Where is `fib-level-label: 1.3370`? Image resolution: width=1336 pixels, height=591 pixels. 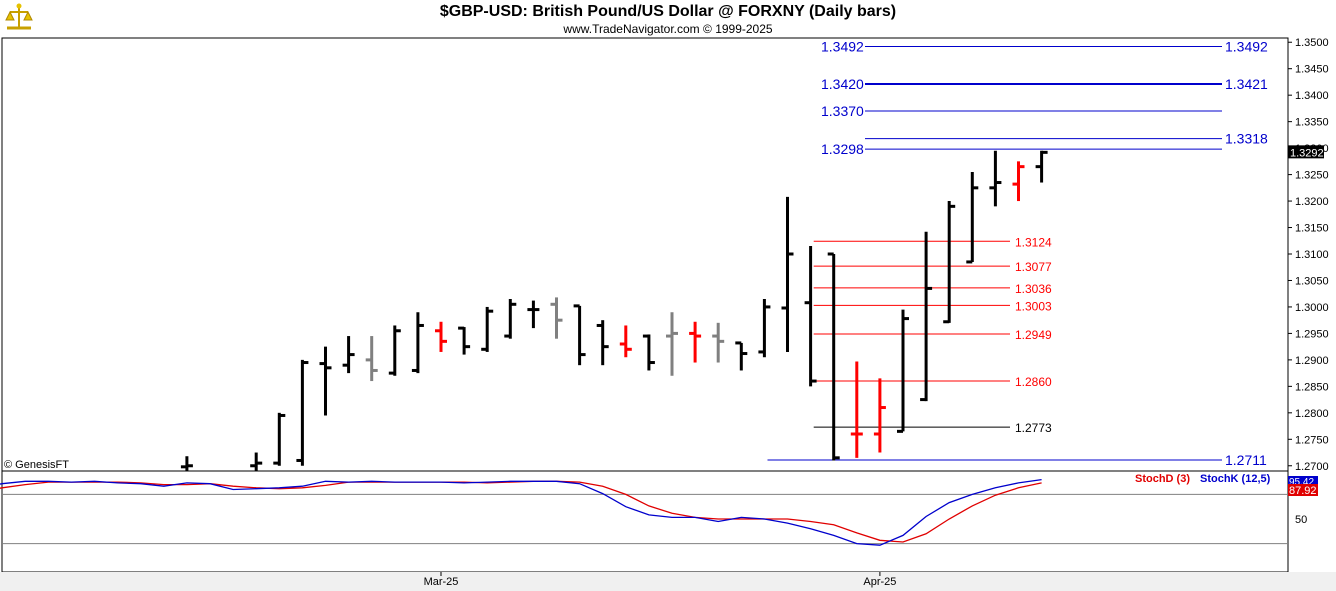 fib-level-label: 1.3370 is located at coordinates (842, 111).